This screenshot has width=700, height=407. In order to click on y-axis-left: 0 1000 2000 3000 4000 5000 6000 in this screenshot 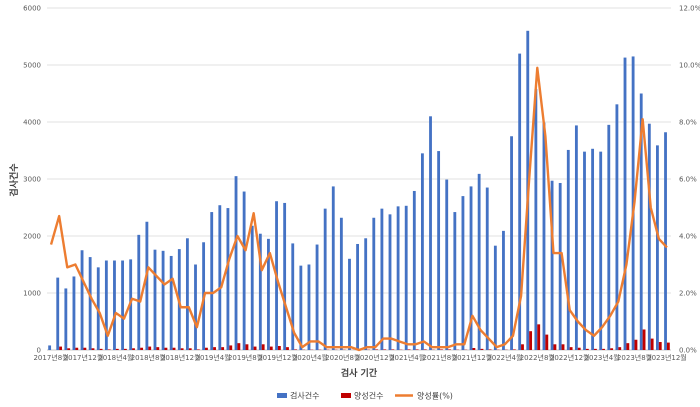, I will do `click(32, 180)`.